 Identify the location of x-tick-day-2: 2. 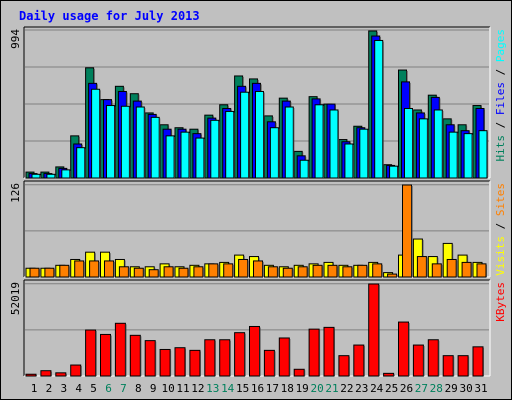
(49, 388).